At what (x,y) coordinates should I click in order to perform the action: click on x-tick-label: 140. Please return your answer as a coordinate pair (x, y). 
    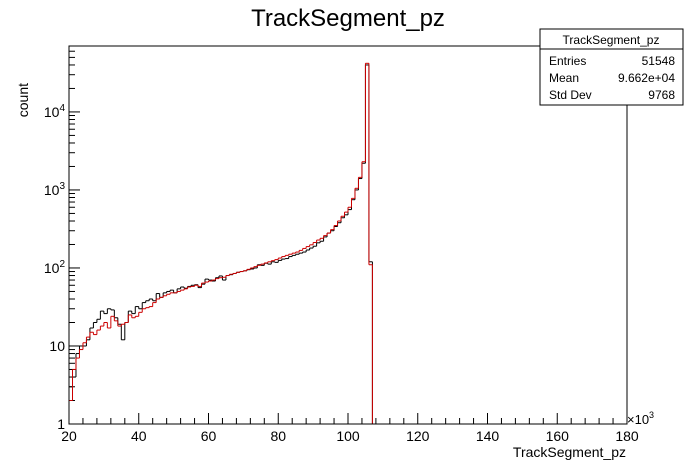
    Looking at the image, I should click on (488, 436).